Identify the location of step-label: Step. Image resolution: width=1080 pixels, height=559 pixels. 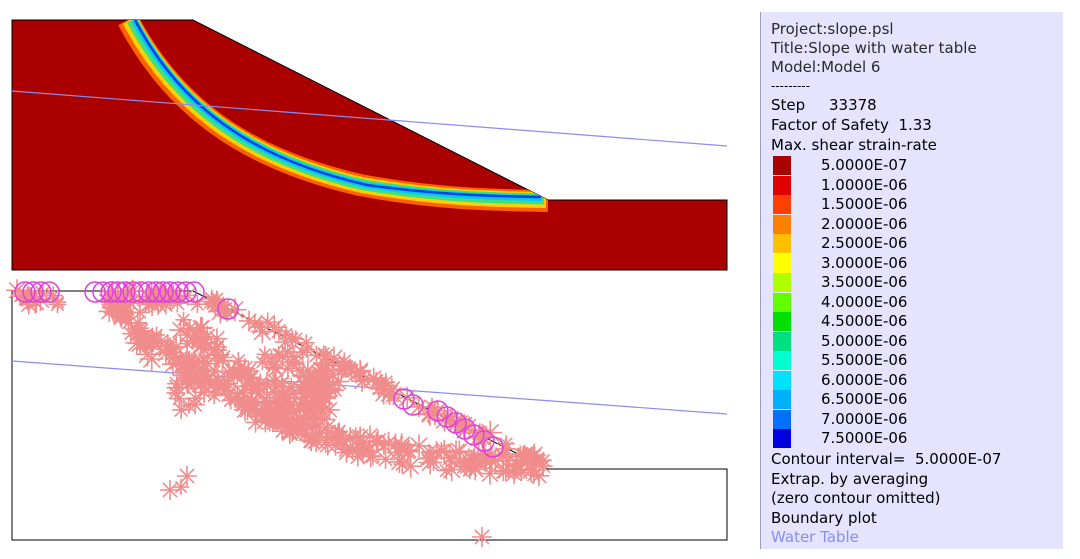
(788, 105).